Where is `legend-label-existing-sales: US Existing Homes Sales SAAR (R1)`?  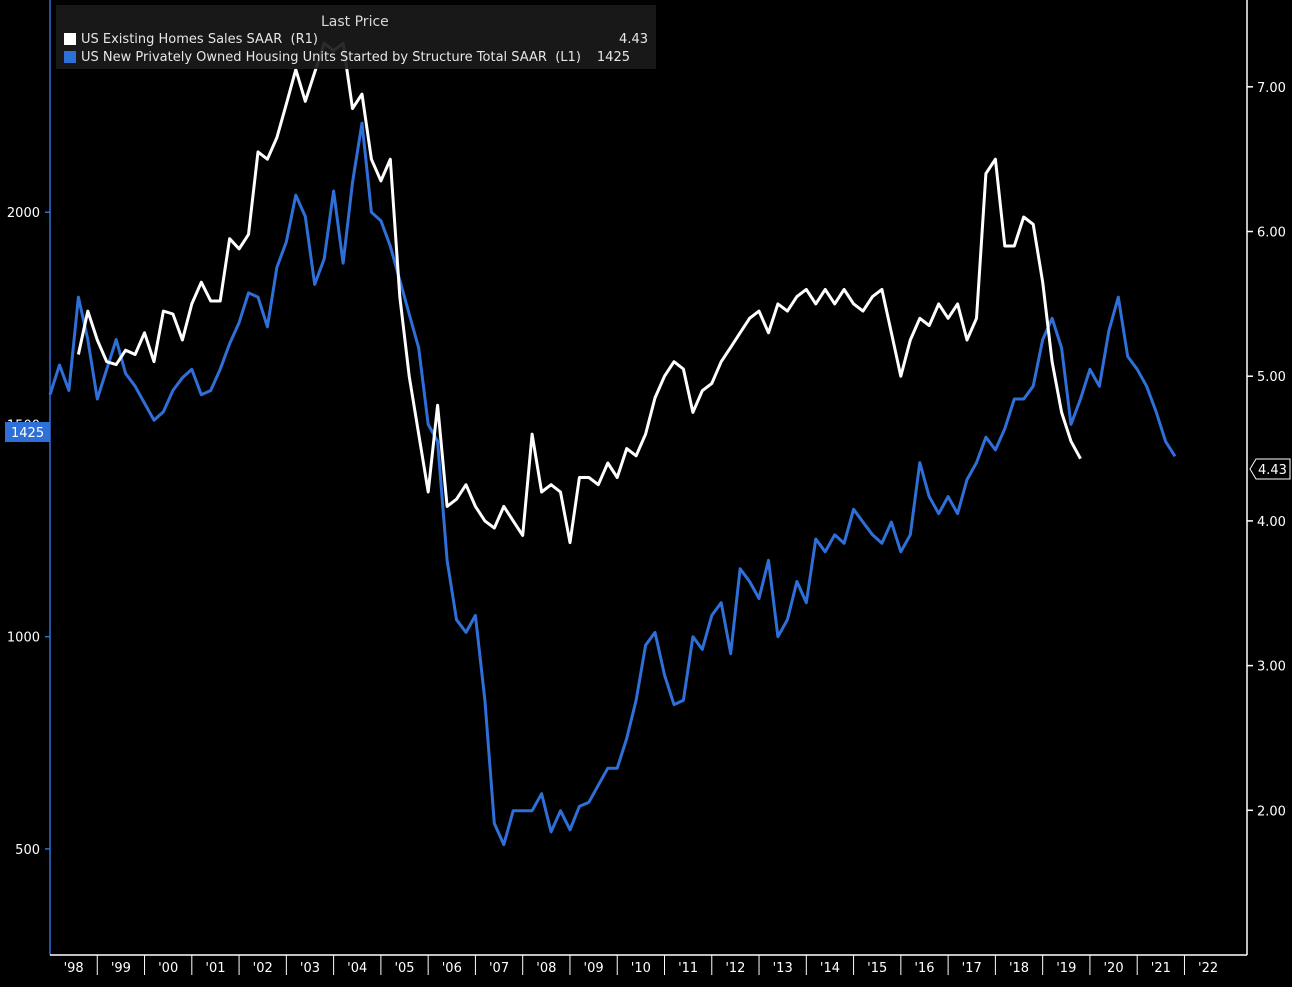 legend-label-existing-sales: US Existing Homes Sales SAAR (R1) is located at coordinates (199, 39).